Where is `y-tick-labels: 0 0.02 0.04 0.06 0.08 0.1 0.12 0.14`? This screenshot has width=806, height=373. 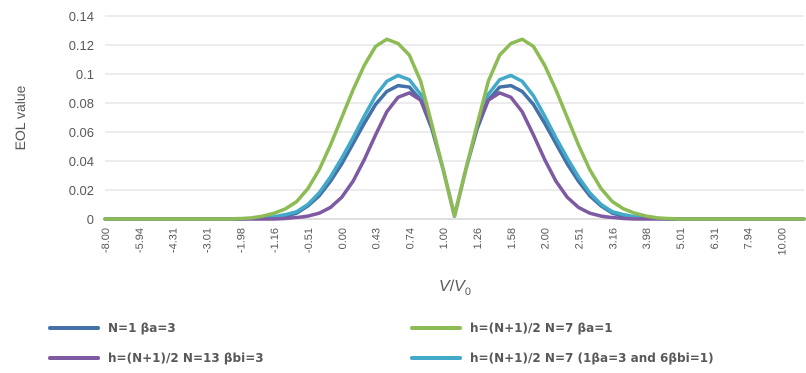
y-tick-labels: 0 0.02 0.04 0.06 0.08 0.1 0.12 0.14 is located at coordinates (81, 118).